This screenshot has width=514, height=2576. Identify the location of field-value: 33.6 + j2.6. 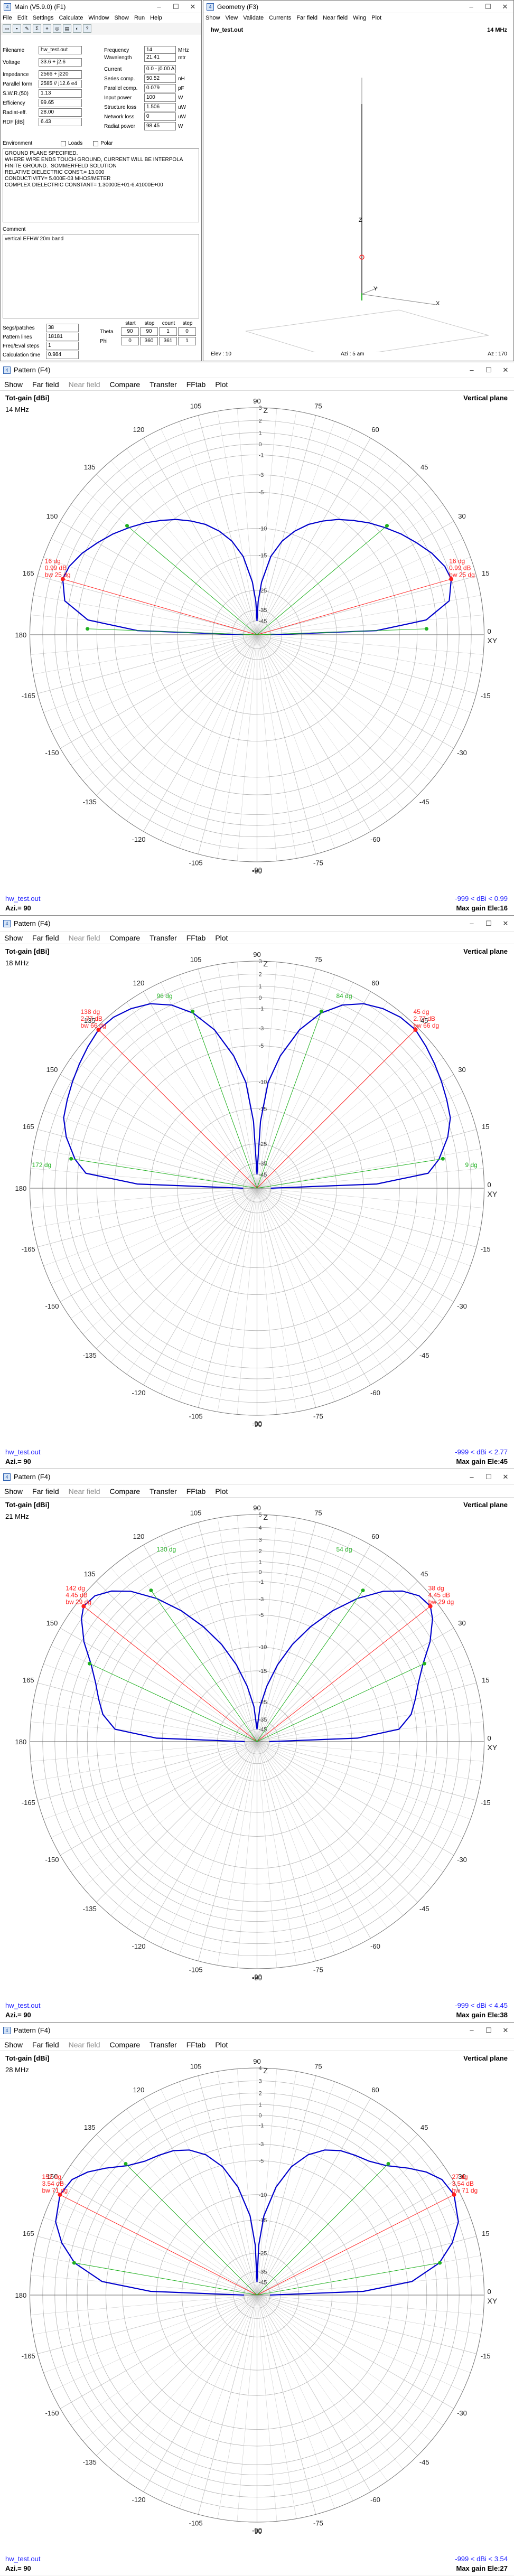
(60, 62).